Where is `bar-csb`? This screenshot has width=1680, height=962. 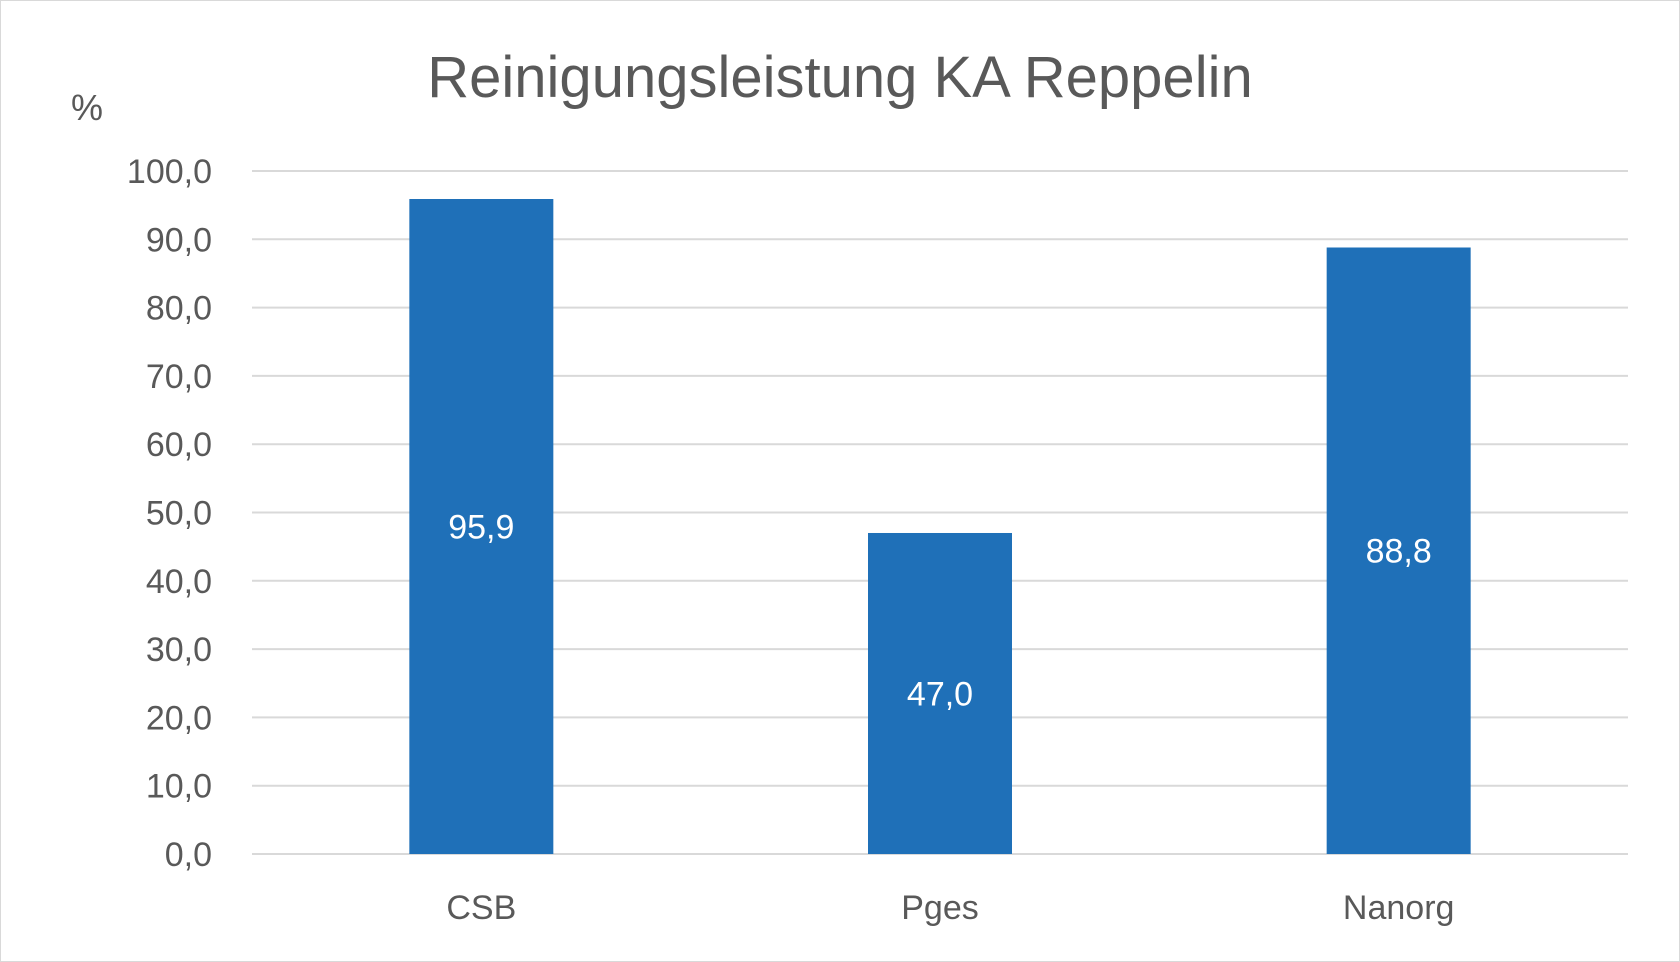
bar-csb is located at coordinates (481, 527).